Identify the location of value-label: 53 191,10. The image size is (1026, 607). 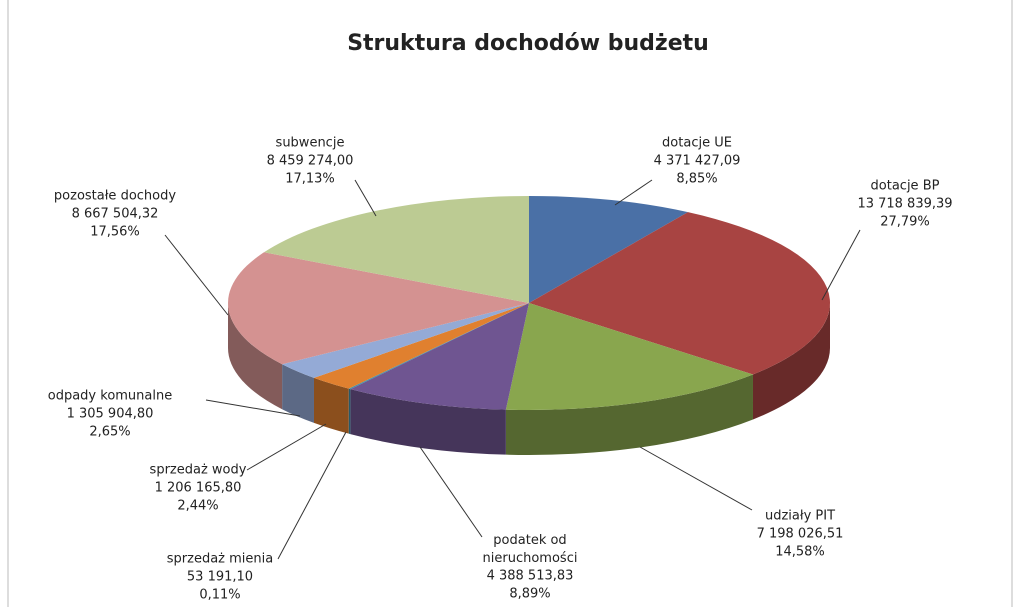
(220, 577).